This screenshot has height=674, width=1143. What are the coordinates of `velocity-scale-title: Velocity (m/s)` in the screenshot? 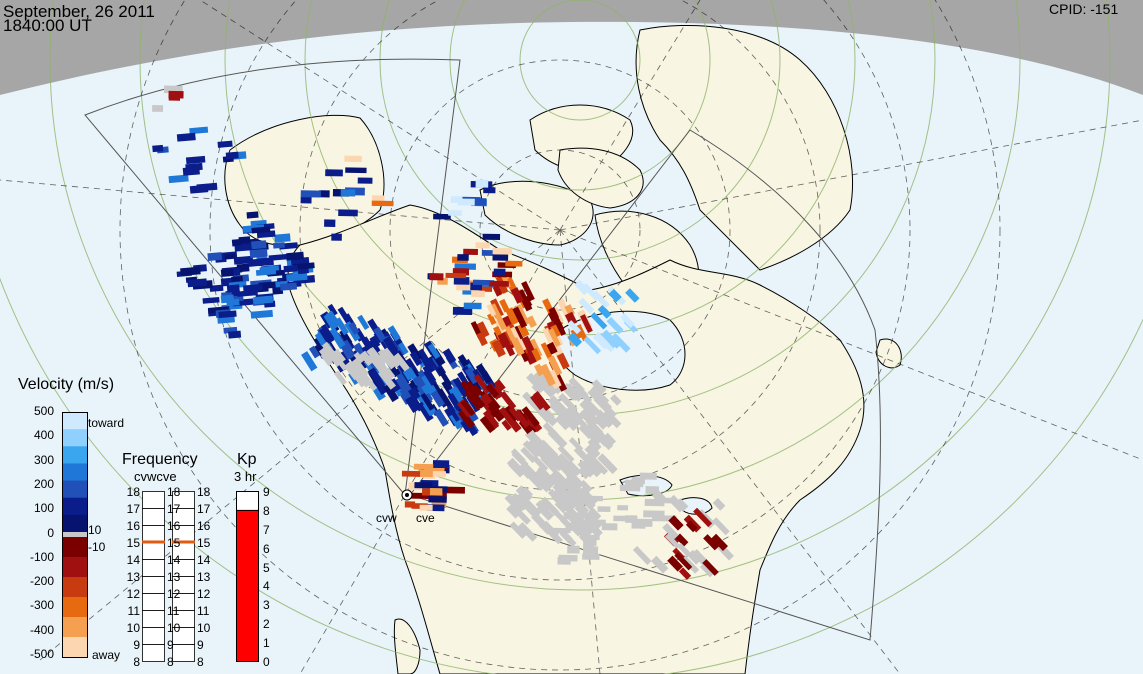 It's located at (66, 384).